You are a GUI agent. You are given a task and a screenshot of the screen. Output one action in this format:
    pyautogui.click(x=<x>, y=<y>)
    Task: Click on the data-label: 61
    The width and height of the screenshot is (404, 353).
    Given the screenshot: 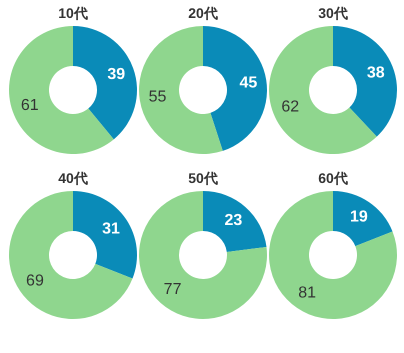 What is the action you would take?
    pyautogui.click(x=29, y=105)
    